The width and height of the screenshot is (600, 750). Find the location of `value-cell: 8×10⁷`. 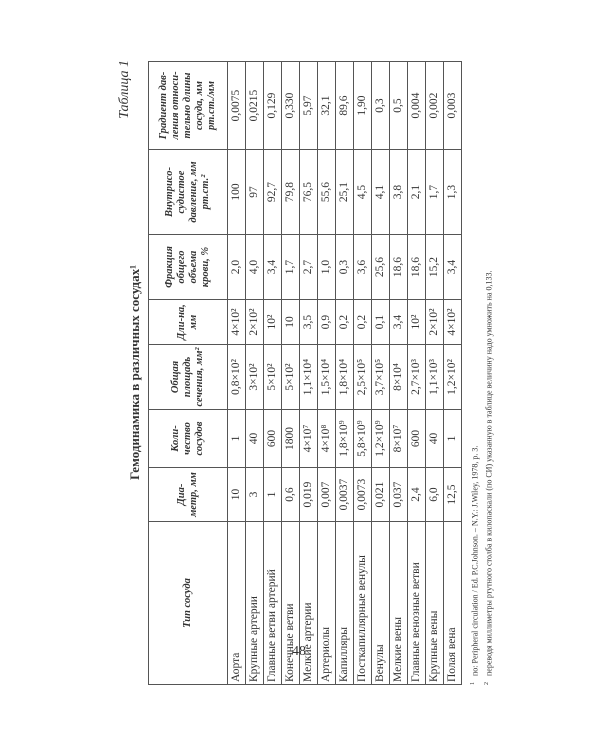

value-cell: 8×10⁷ is located at coordinates (398, 438).